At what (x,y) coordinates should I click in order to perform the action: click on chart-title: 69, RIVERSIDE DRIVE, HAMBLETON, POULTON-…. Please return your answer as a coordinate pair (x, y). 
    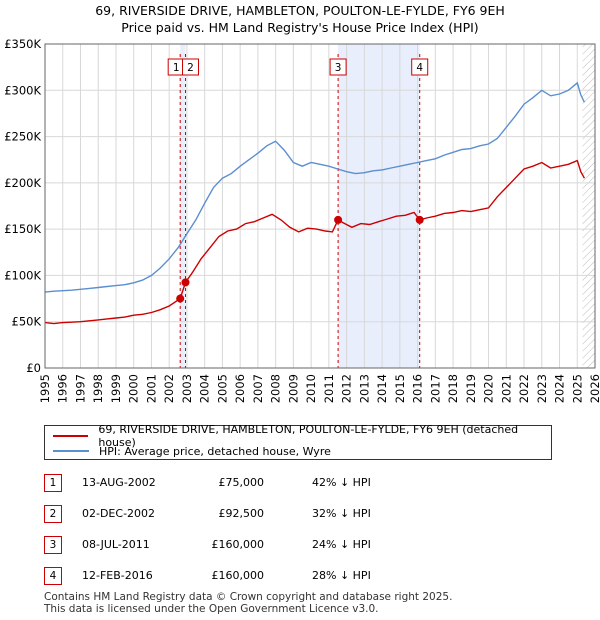
    Looking at the image, I should click on (300, 19).